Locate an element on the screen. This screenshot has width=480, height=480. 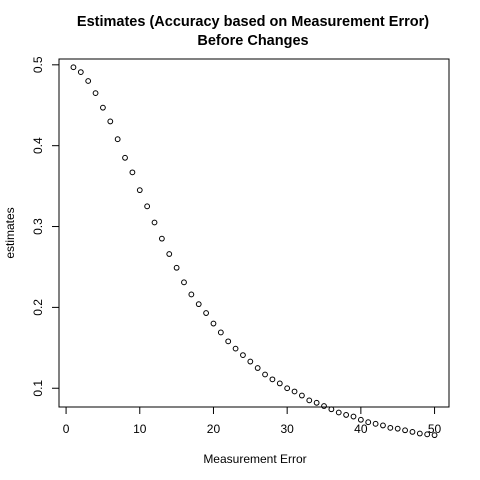
y-tick-label: 0.2 is located at coordinates (38, 307).